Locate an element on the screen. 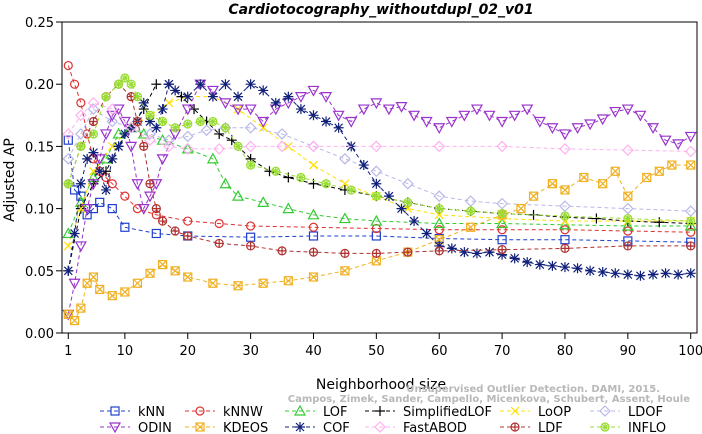 The height and width of the screenshot is (434, 702). legend-label-cof: COF is located at coordinates (336, 427).